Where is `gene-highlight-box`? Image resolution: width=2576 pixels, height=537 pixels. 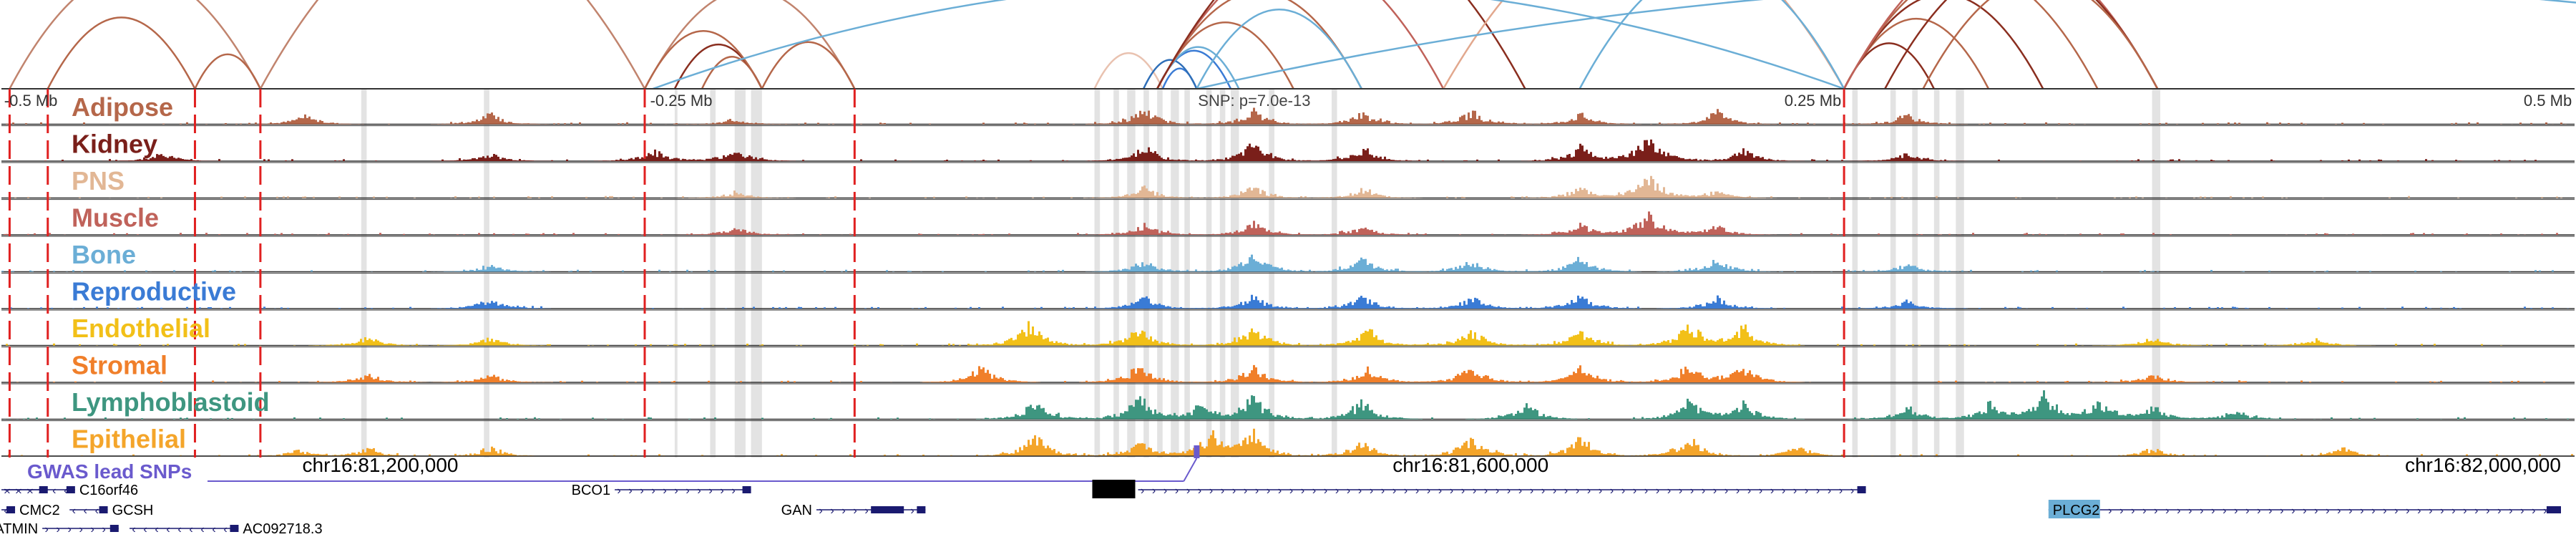 gene-highlight-box is located at coordinates (1114, 489).